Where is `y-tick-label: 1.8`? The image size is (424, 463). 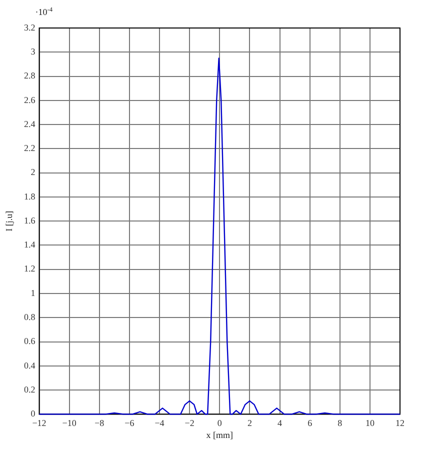 y-tick-label: 1.8 is located at coordinates (30, 196).